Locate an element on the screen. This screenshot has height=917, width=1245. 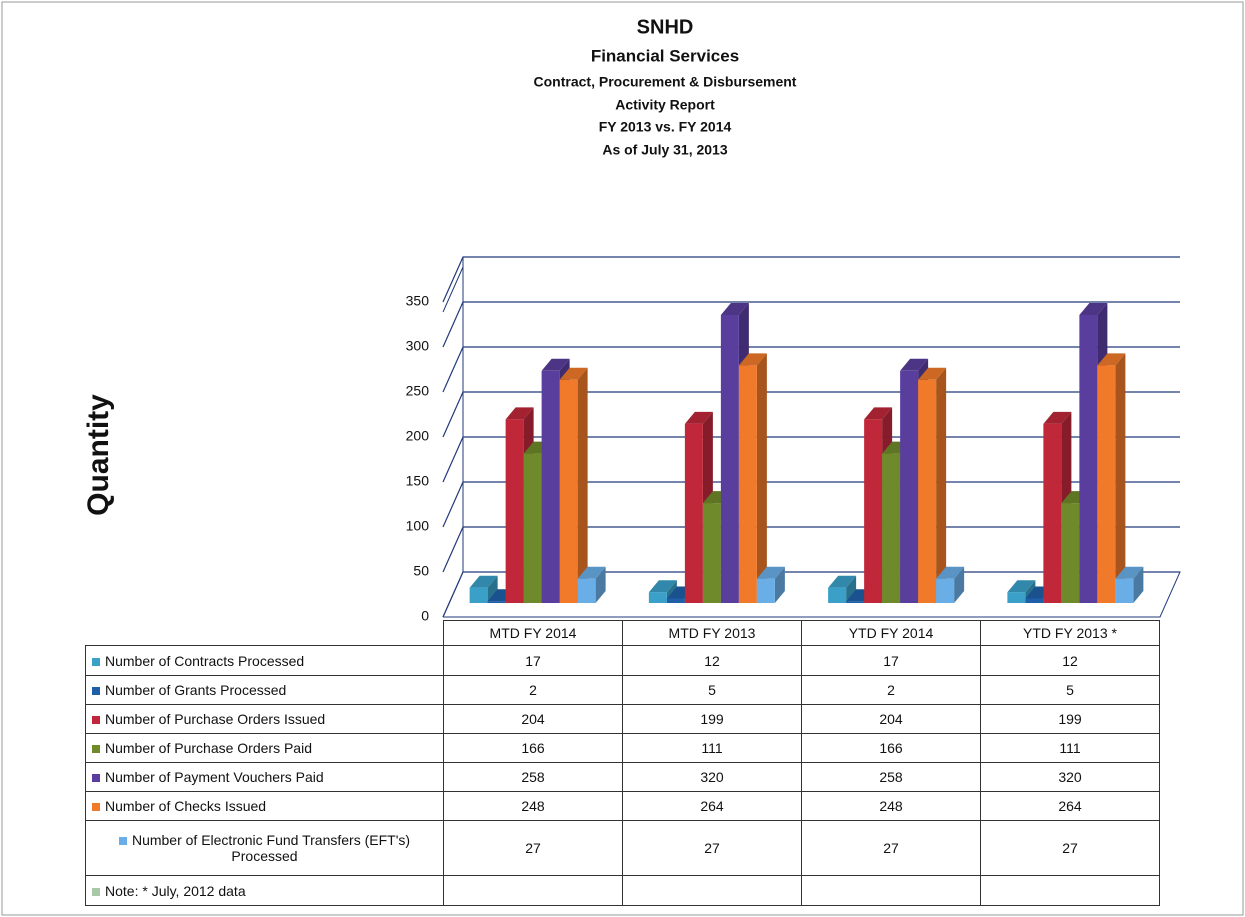
subtitle: Activity Report is located at coordinates (665, 105).